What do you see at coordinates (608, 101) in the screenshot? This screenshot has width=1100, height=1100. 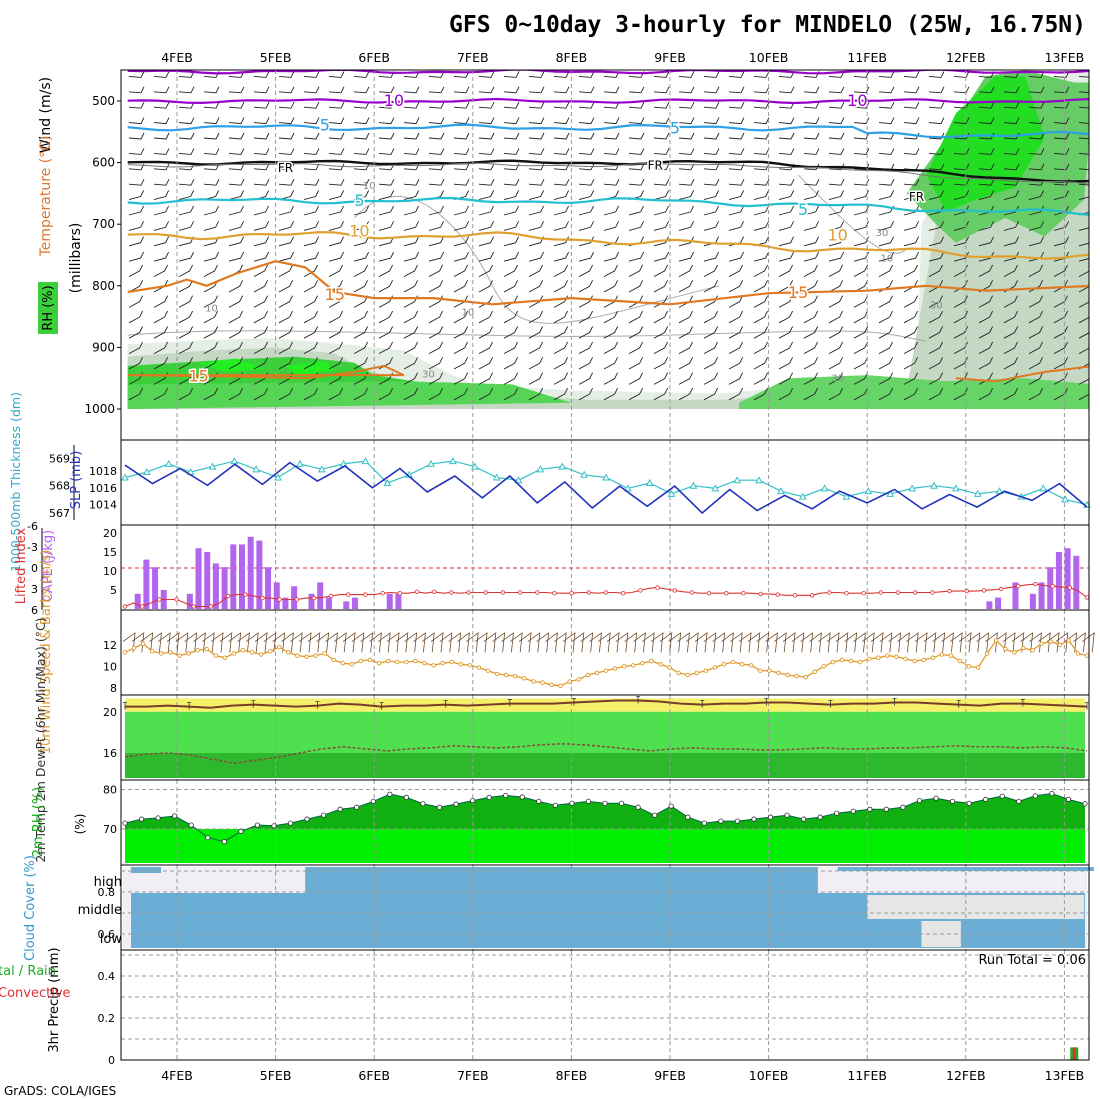 I see `isotherm-m10` at bounding box center [608, 101].